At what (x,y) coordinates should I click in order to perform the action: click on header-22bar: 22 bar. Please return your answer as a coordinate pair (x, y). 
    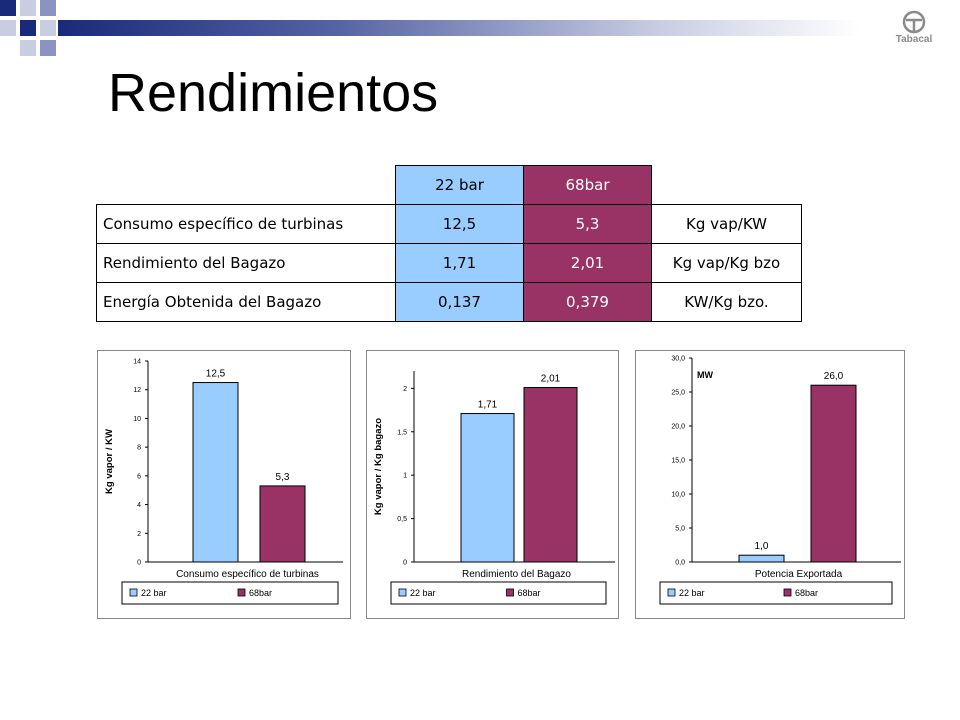
    Looking at the image, I should click on (459, 185).